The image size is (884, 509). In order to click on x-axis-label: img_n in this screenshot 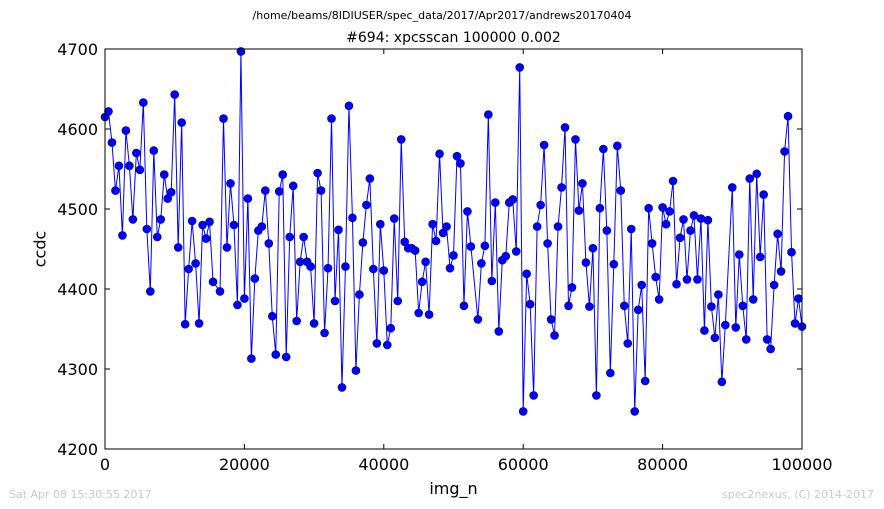, I will do `click(453, 488)`.